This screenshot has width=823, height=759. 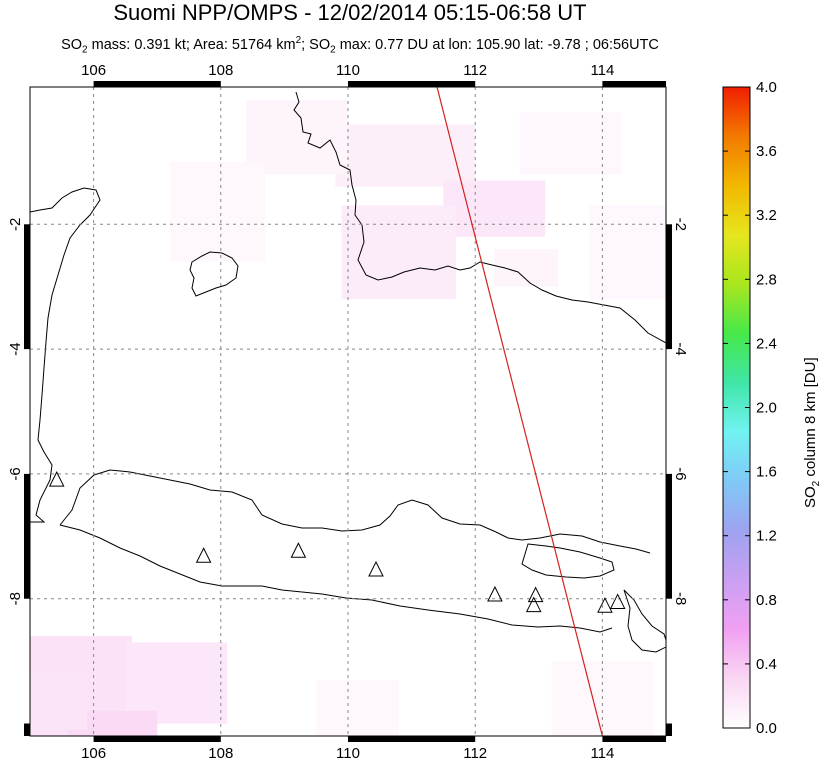 I want to click on coastline-sumatra, so click(x=65, y=355).